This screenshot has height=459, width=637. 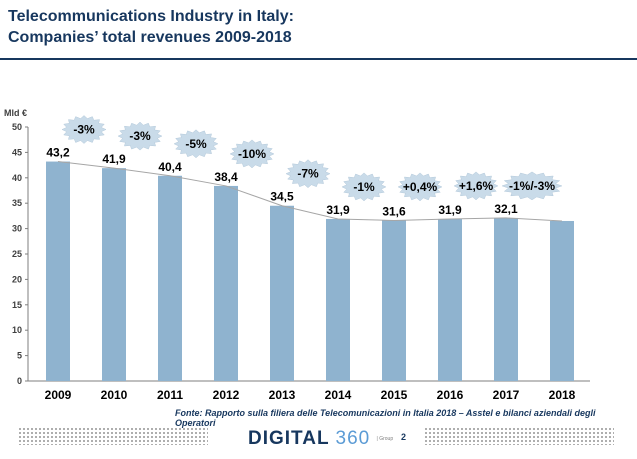 I want to click on y-tick-label: 35, so click(x=17, y=203).